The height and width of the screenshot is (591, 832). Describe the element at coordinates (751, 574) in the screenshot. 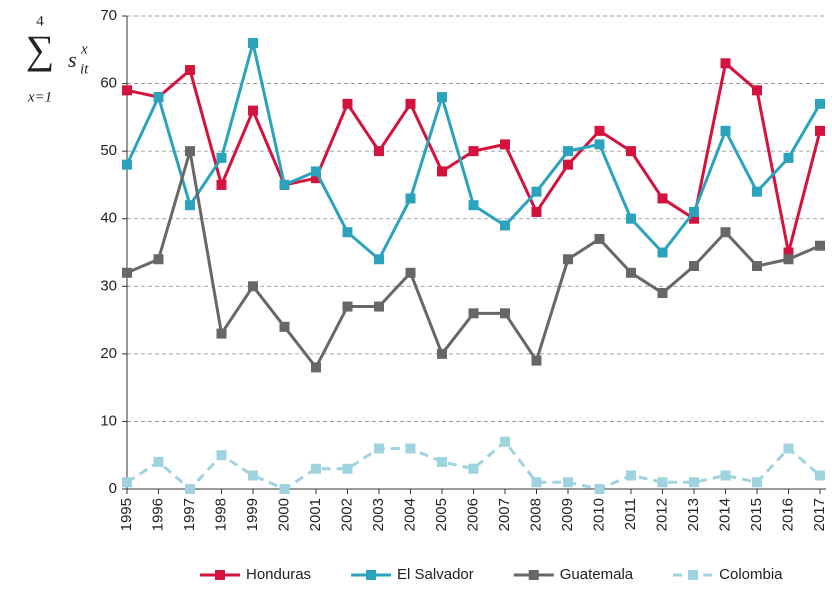

I see `legend-label: Colombia` at that location.